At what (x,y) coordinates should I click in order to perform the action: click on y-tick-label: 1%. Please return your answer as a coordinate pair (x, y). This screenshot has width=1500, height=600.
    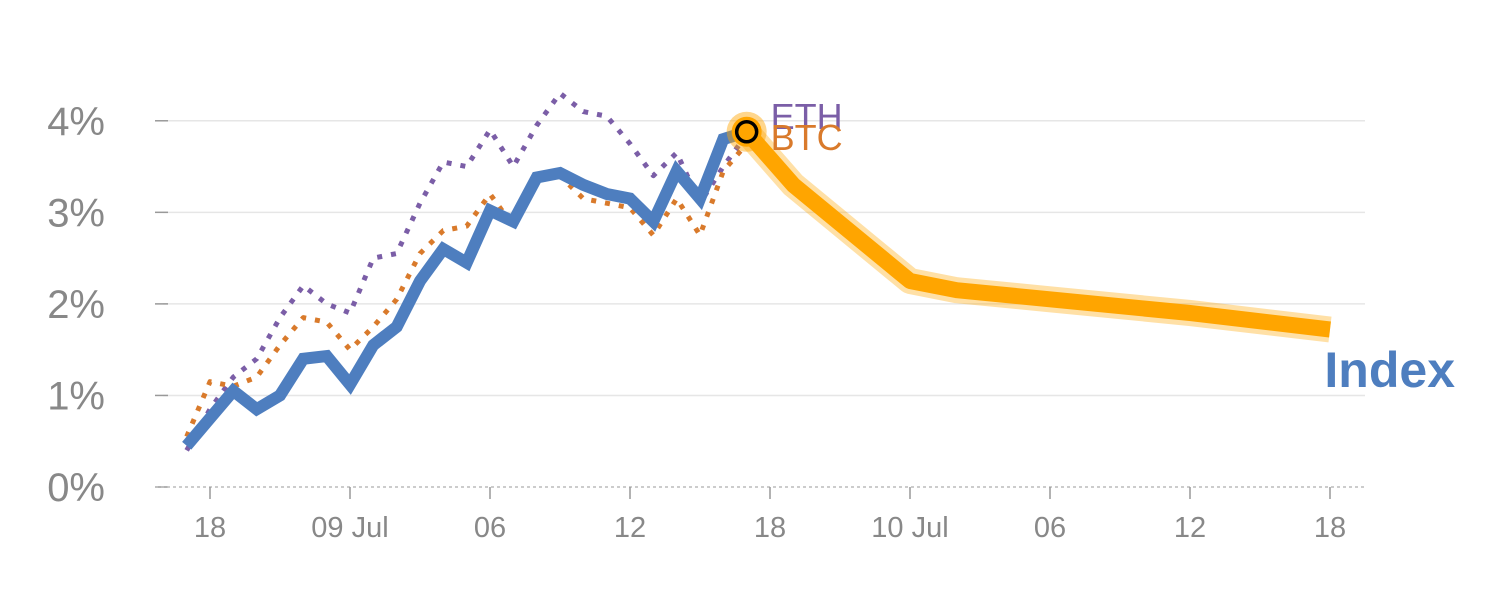
    Looking at the image, I should click on (76, 396).